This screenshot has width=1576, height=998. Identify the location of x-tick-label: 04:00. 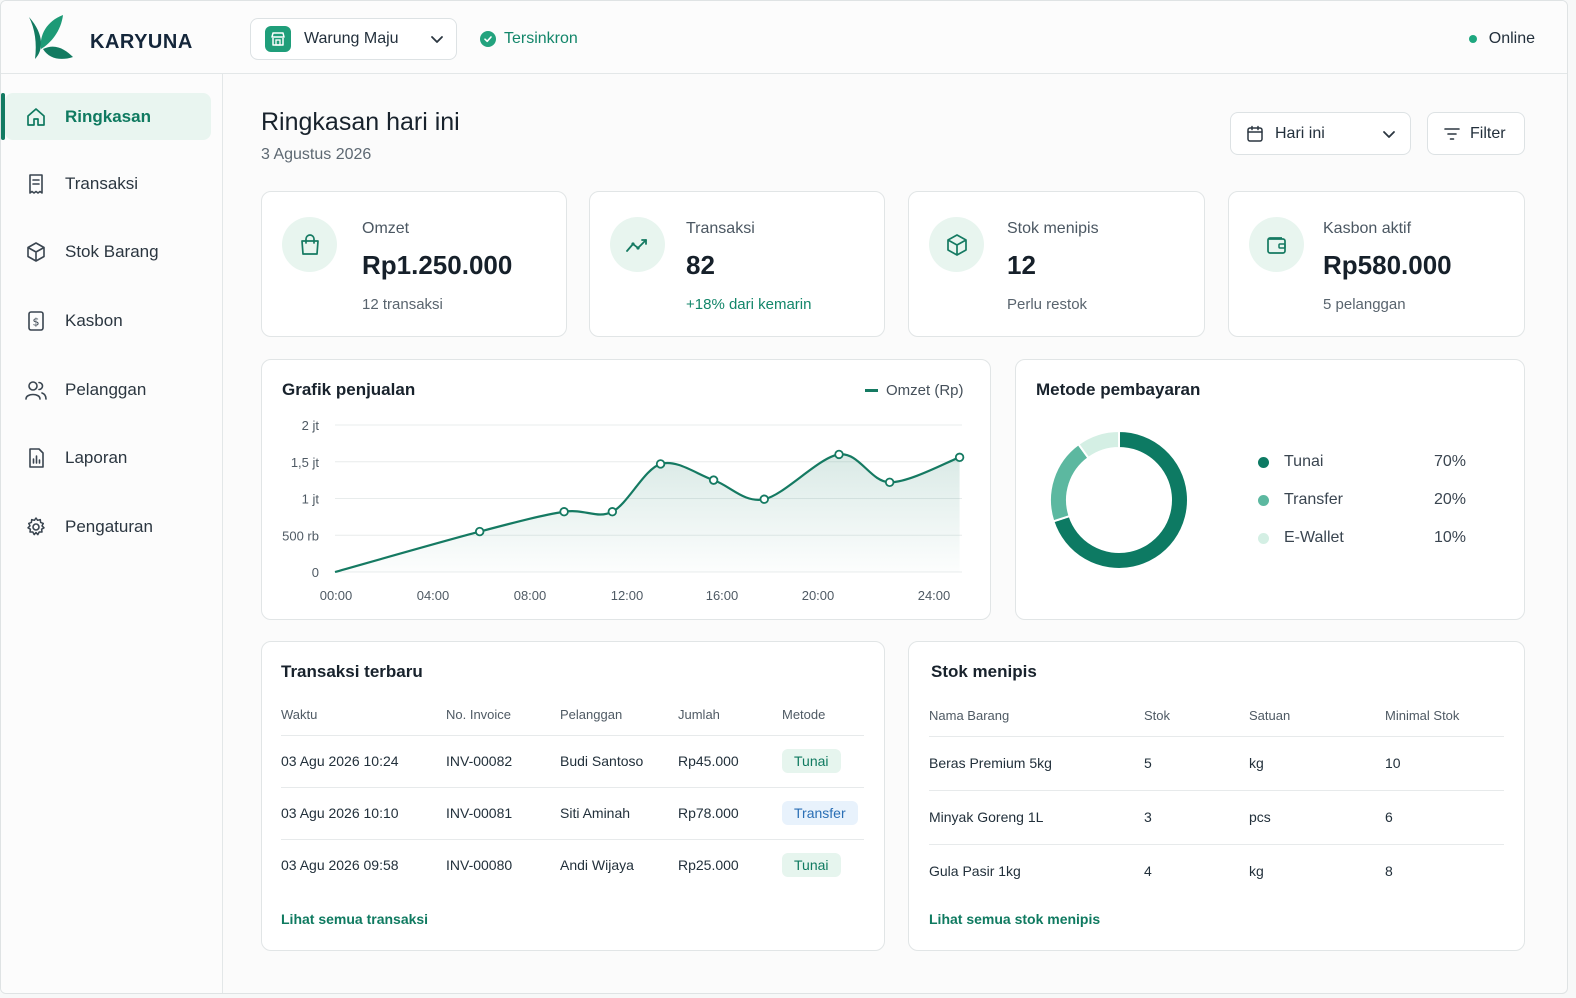
(433, 595).